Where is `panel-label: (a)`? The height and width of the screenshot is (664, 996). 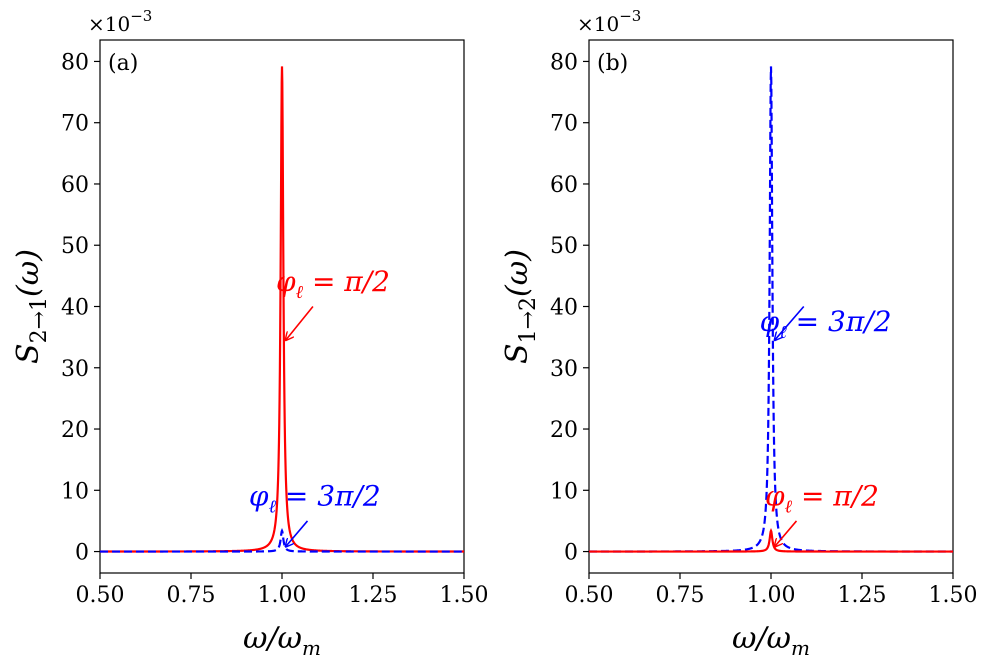 panel-label: (a) is located at coordinates (123, 63).